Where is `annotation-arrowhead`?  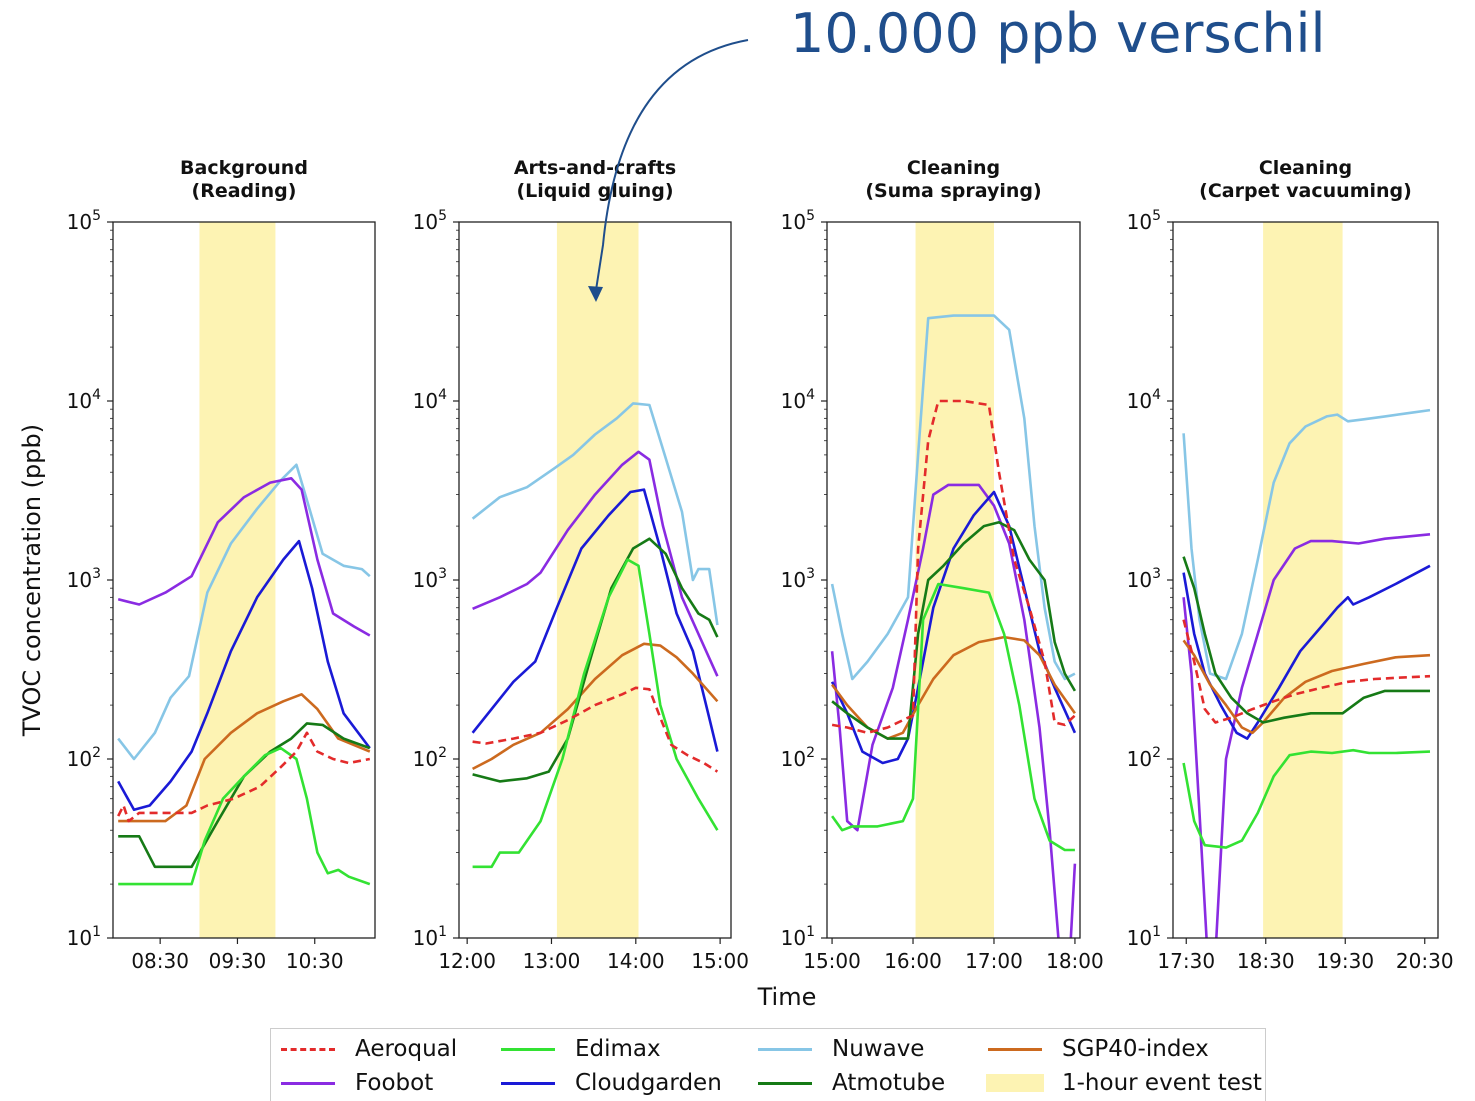 annotation-arrowhead is located at coordinates (595, 294).